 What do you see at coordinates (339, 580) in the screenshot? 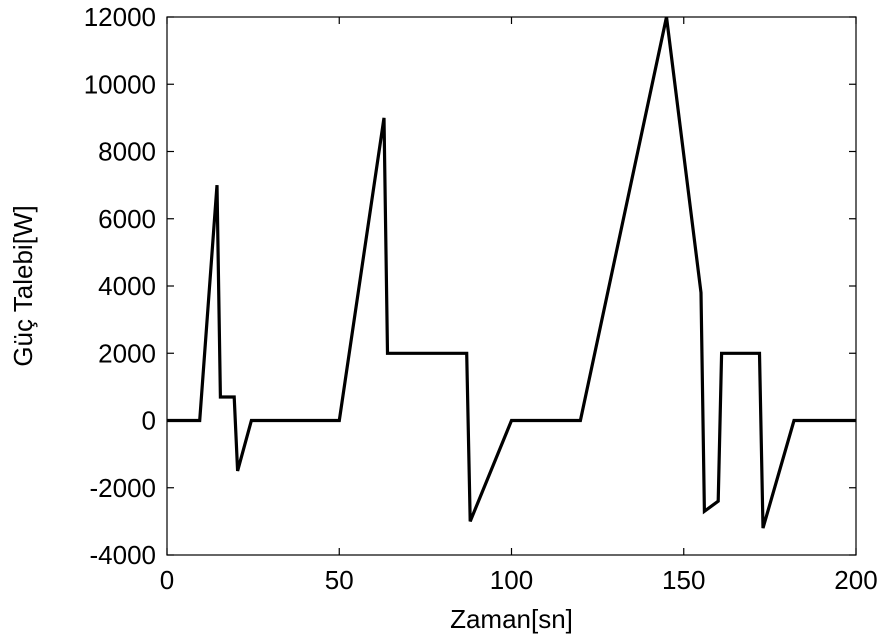
I see `x-tick-label: 50` at bounding box center [339, 580].